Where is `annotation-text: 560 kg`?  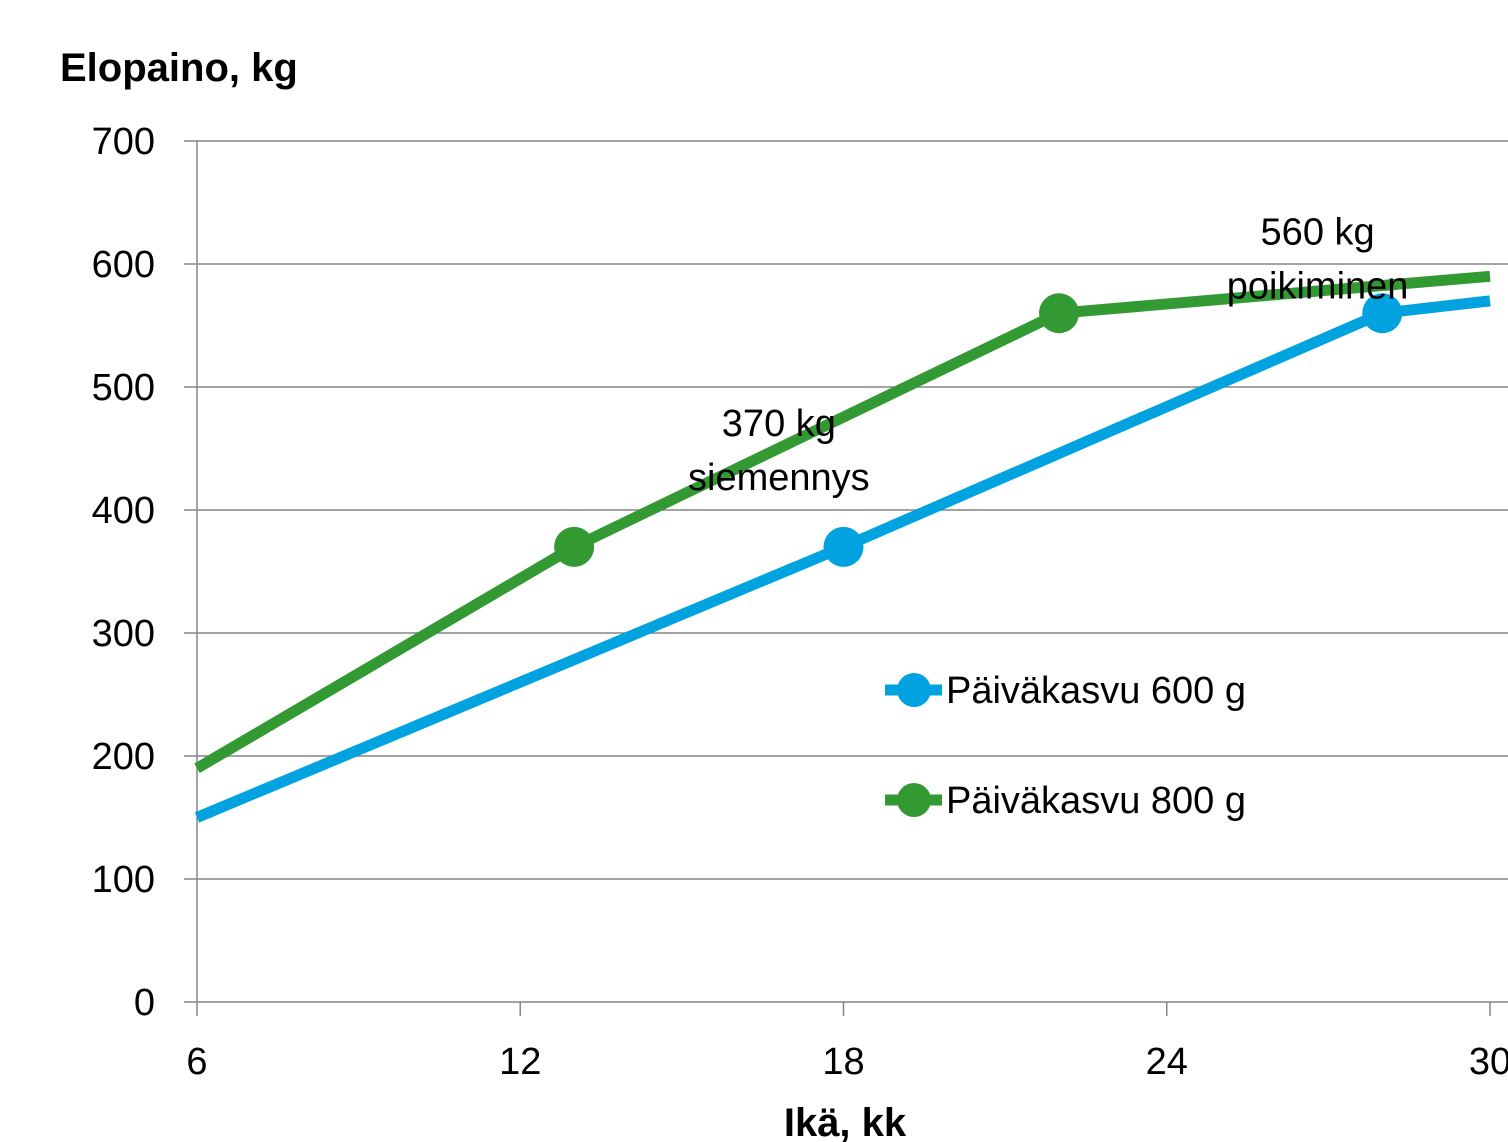
annotation-text: 560 kg is located at coordinates (1318, 232).